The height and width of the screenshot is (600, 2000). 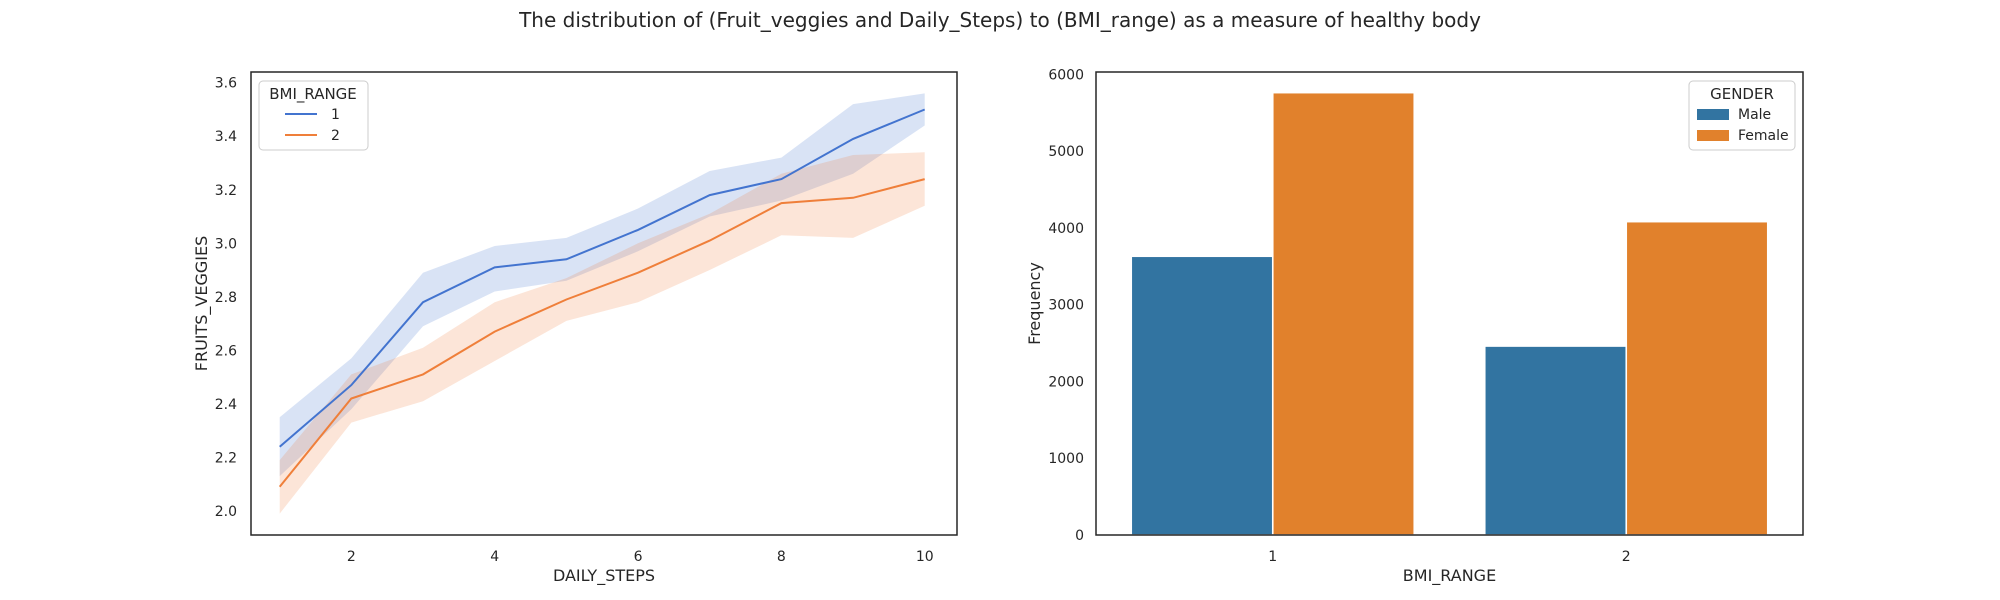 What do you see at coordinates (226, 191) in the screenshot?
I see `y-tick-label: 3.2` at bounding box center [226, 191].